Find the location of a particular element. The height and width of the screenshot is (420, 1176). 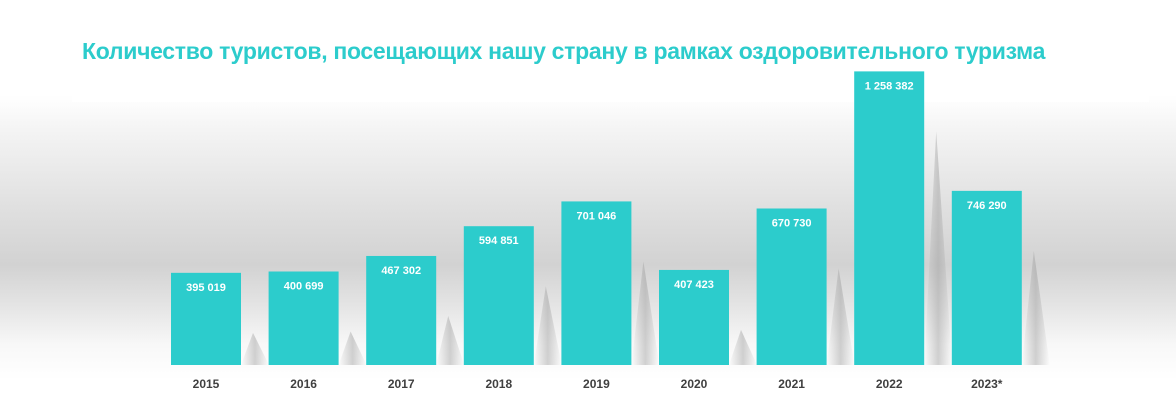

bar-shadow-2017 is located at coordinates (450, 340).